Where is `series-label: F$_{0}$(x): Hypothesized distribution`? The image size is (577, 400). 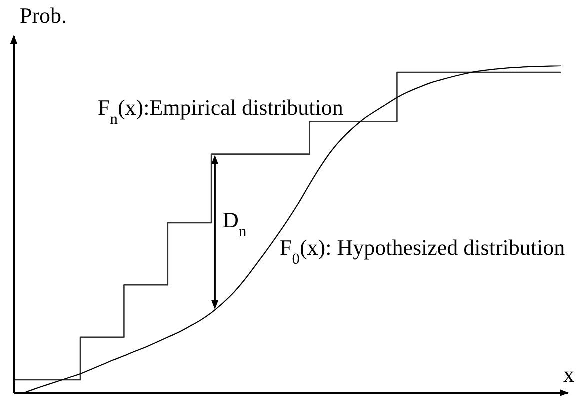 series-label: F$_{0}$(x): Hypothesized distribution is located at coordinates (423, 251).